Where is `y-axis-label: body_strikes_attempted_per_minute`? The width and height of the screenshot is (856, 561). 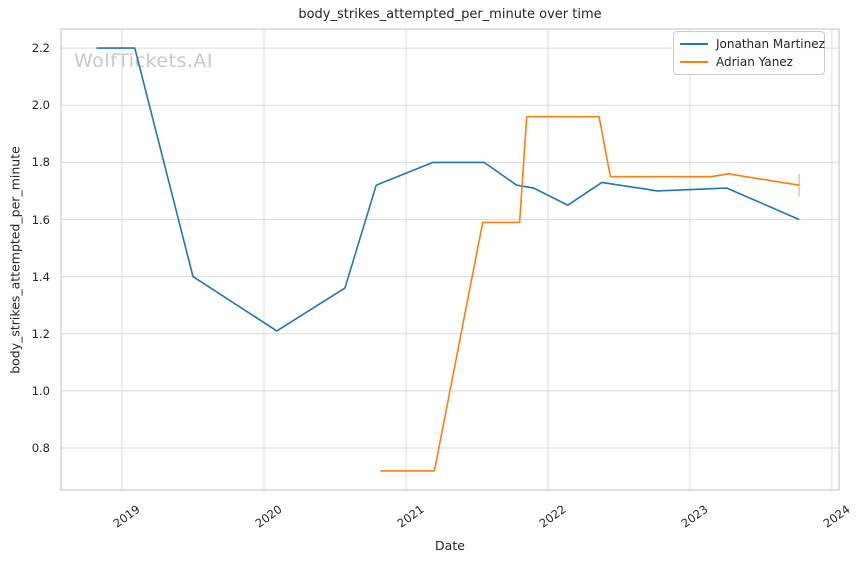 y-axis-label: body_strikes_attempted_per_minute is located at coordinates (15, 260).